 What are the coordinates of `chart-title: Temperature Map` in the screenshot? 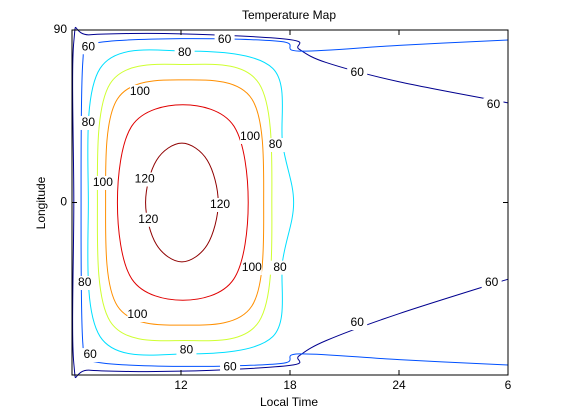 It's located at (289, 15).